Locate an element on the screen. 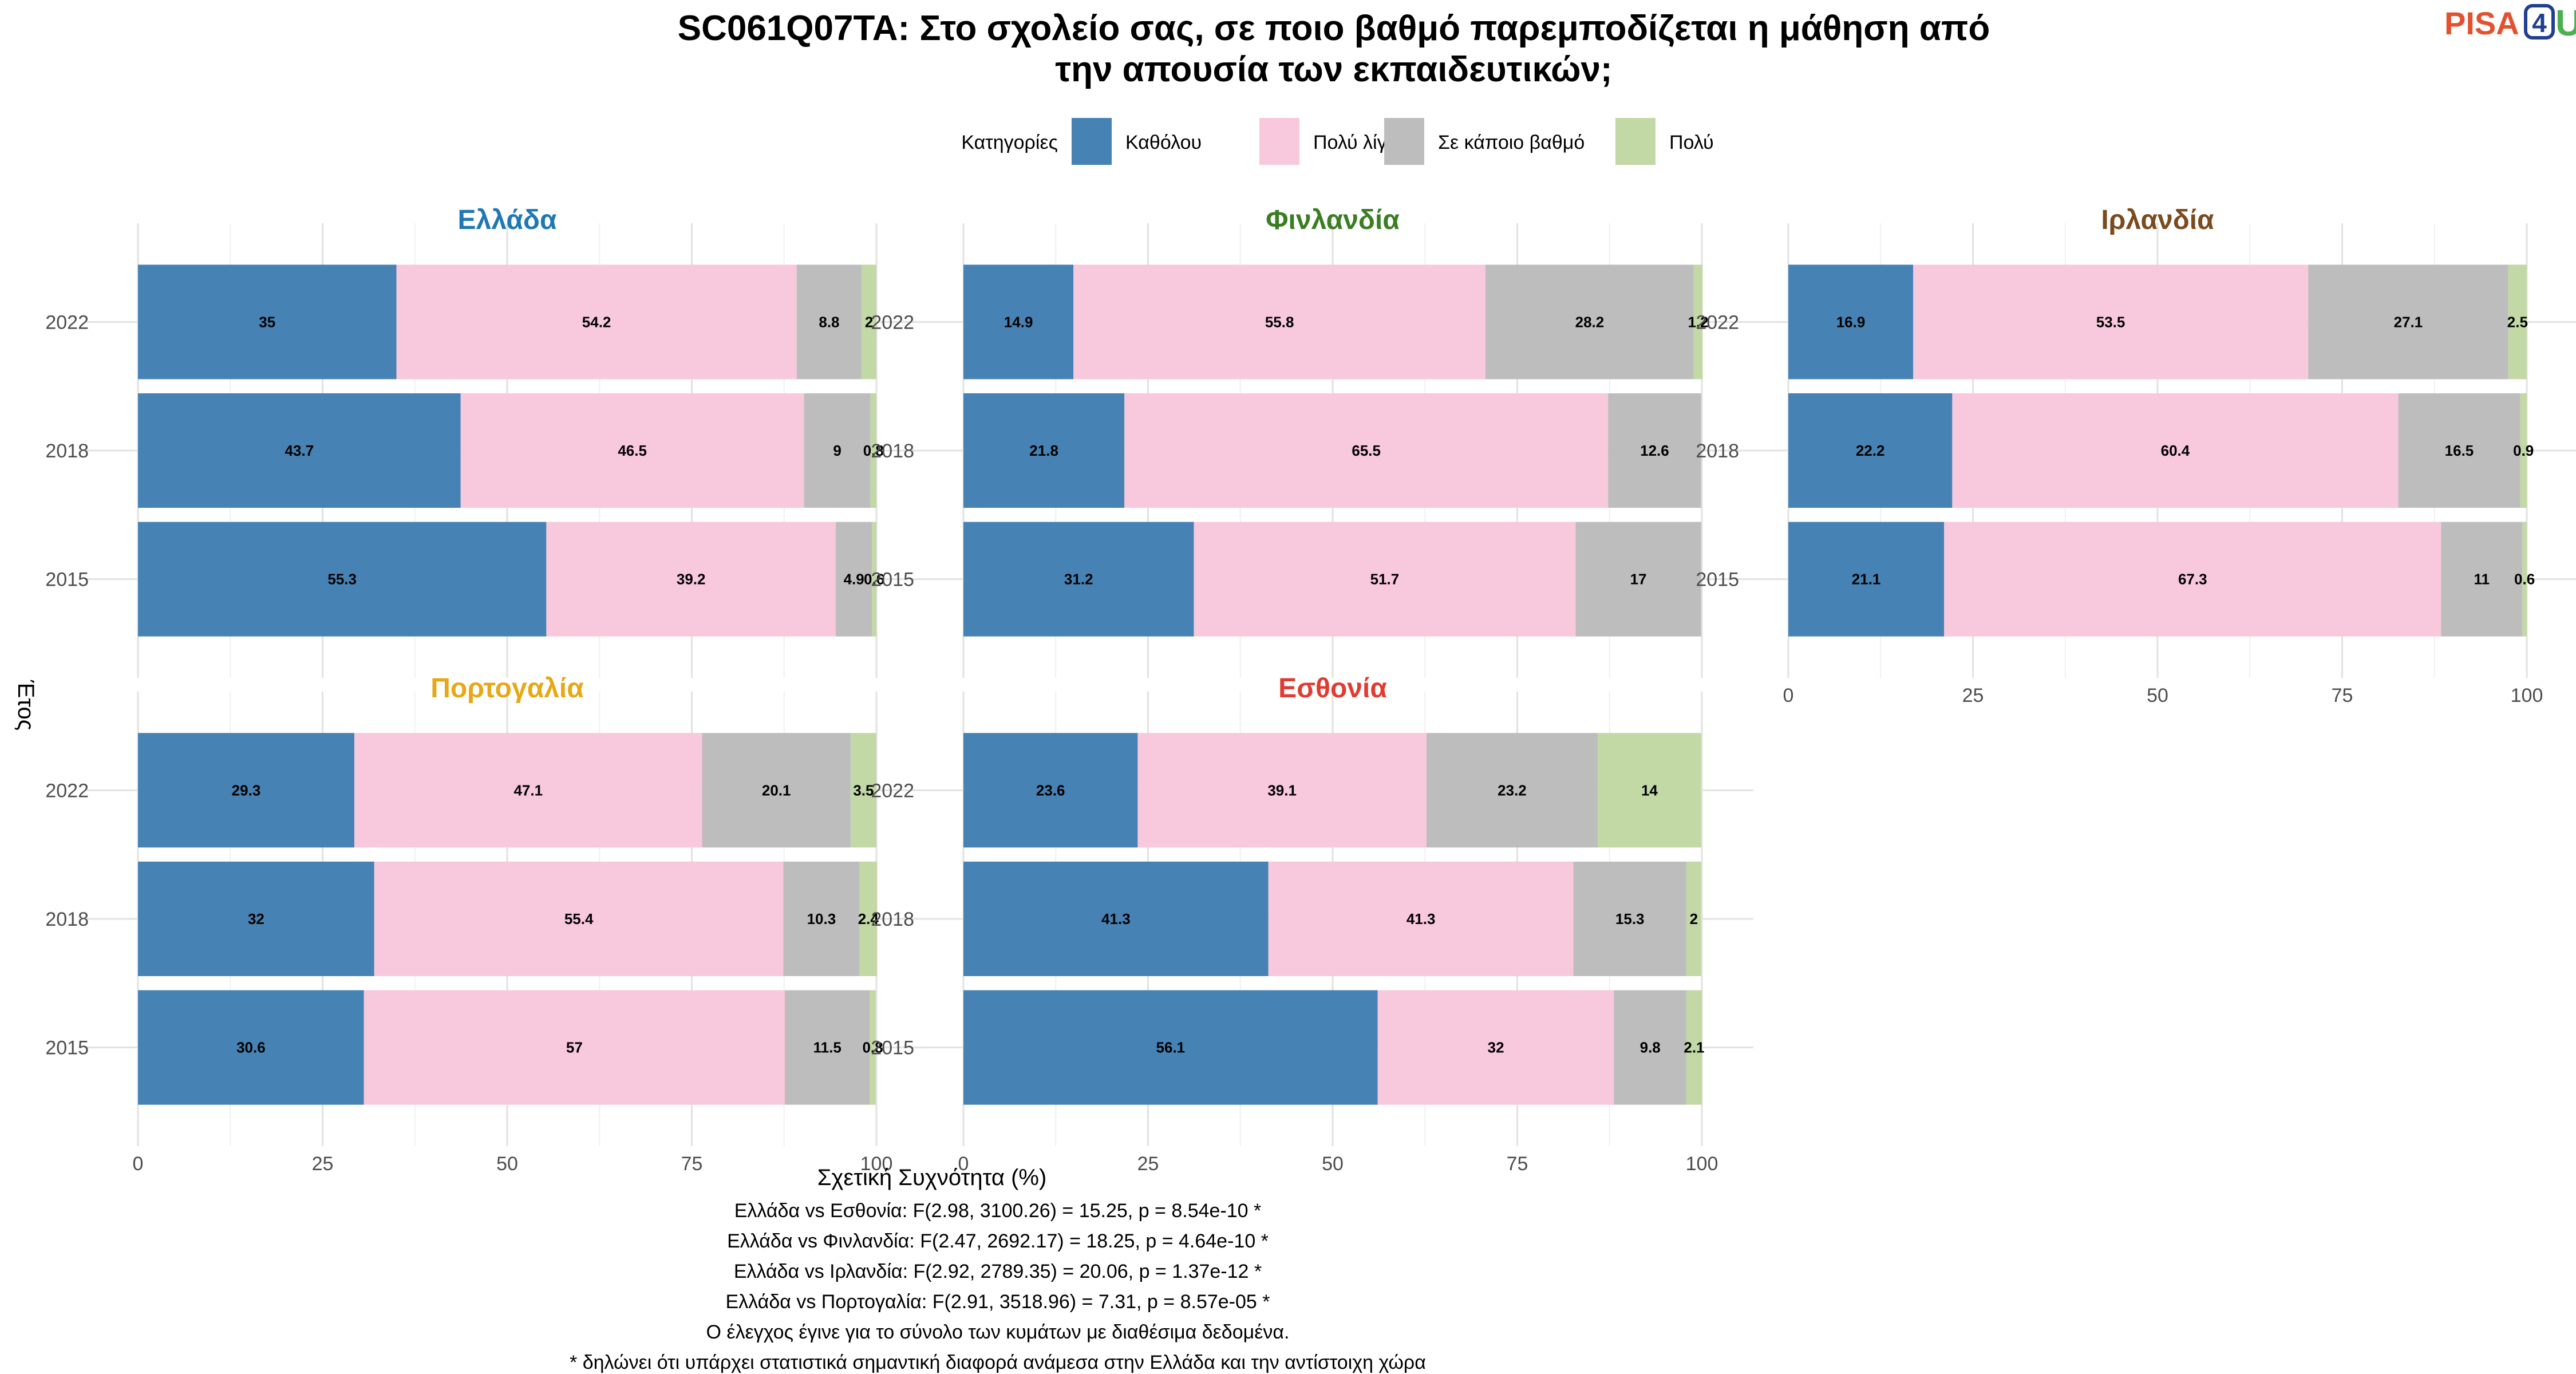  bar-value-label: 57 is located at coordinates (574, 1047).